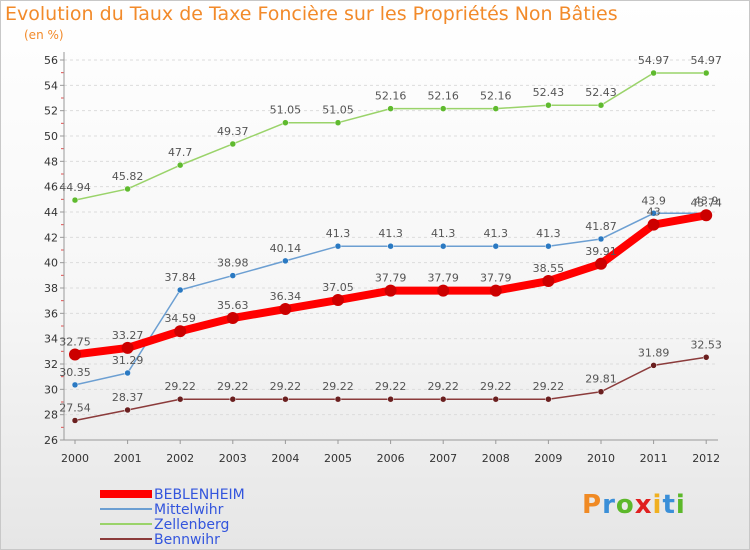  I want to click on data-label: 54.97, so click(706, 60).